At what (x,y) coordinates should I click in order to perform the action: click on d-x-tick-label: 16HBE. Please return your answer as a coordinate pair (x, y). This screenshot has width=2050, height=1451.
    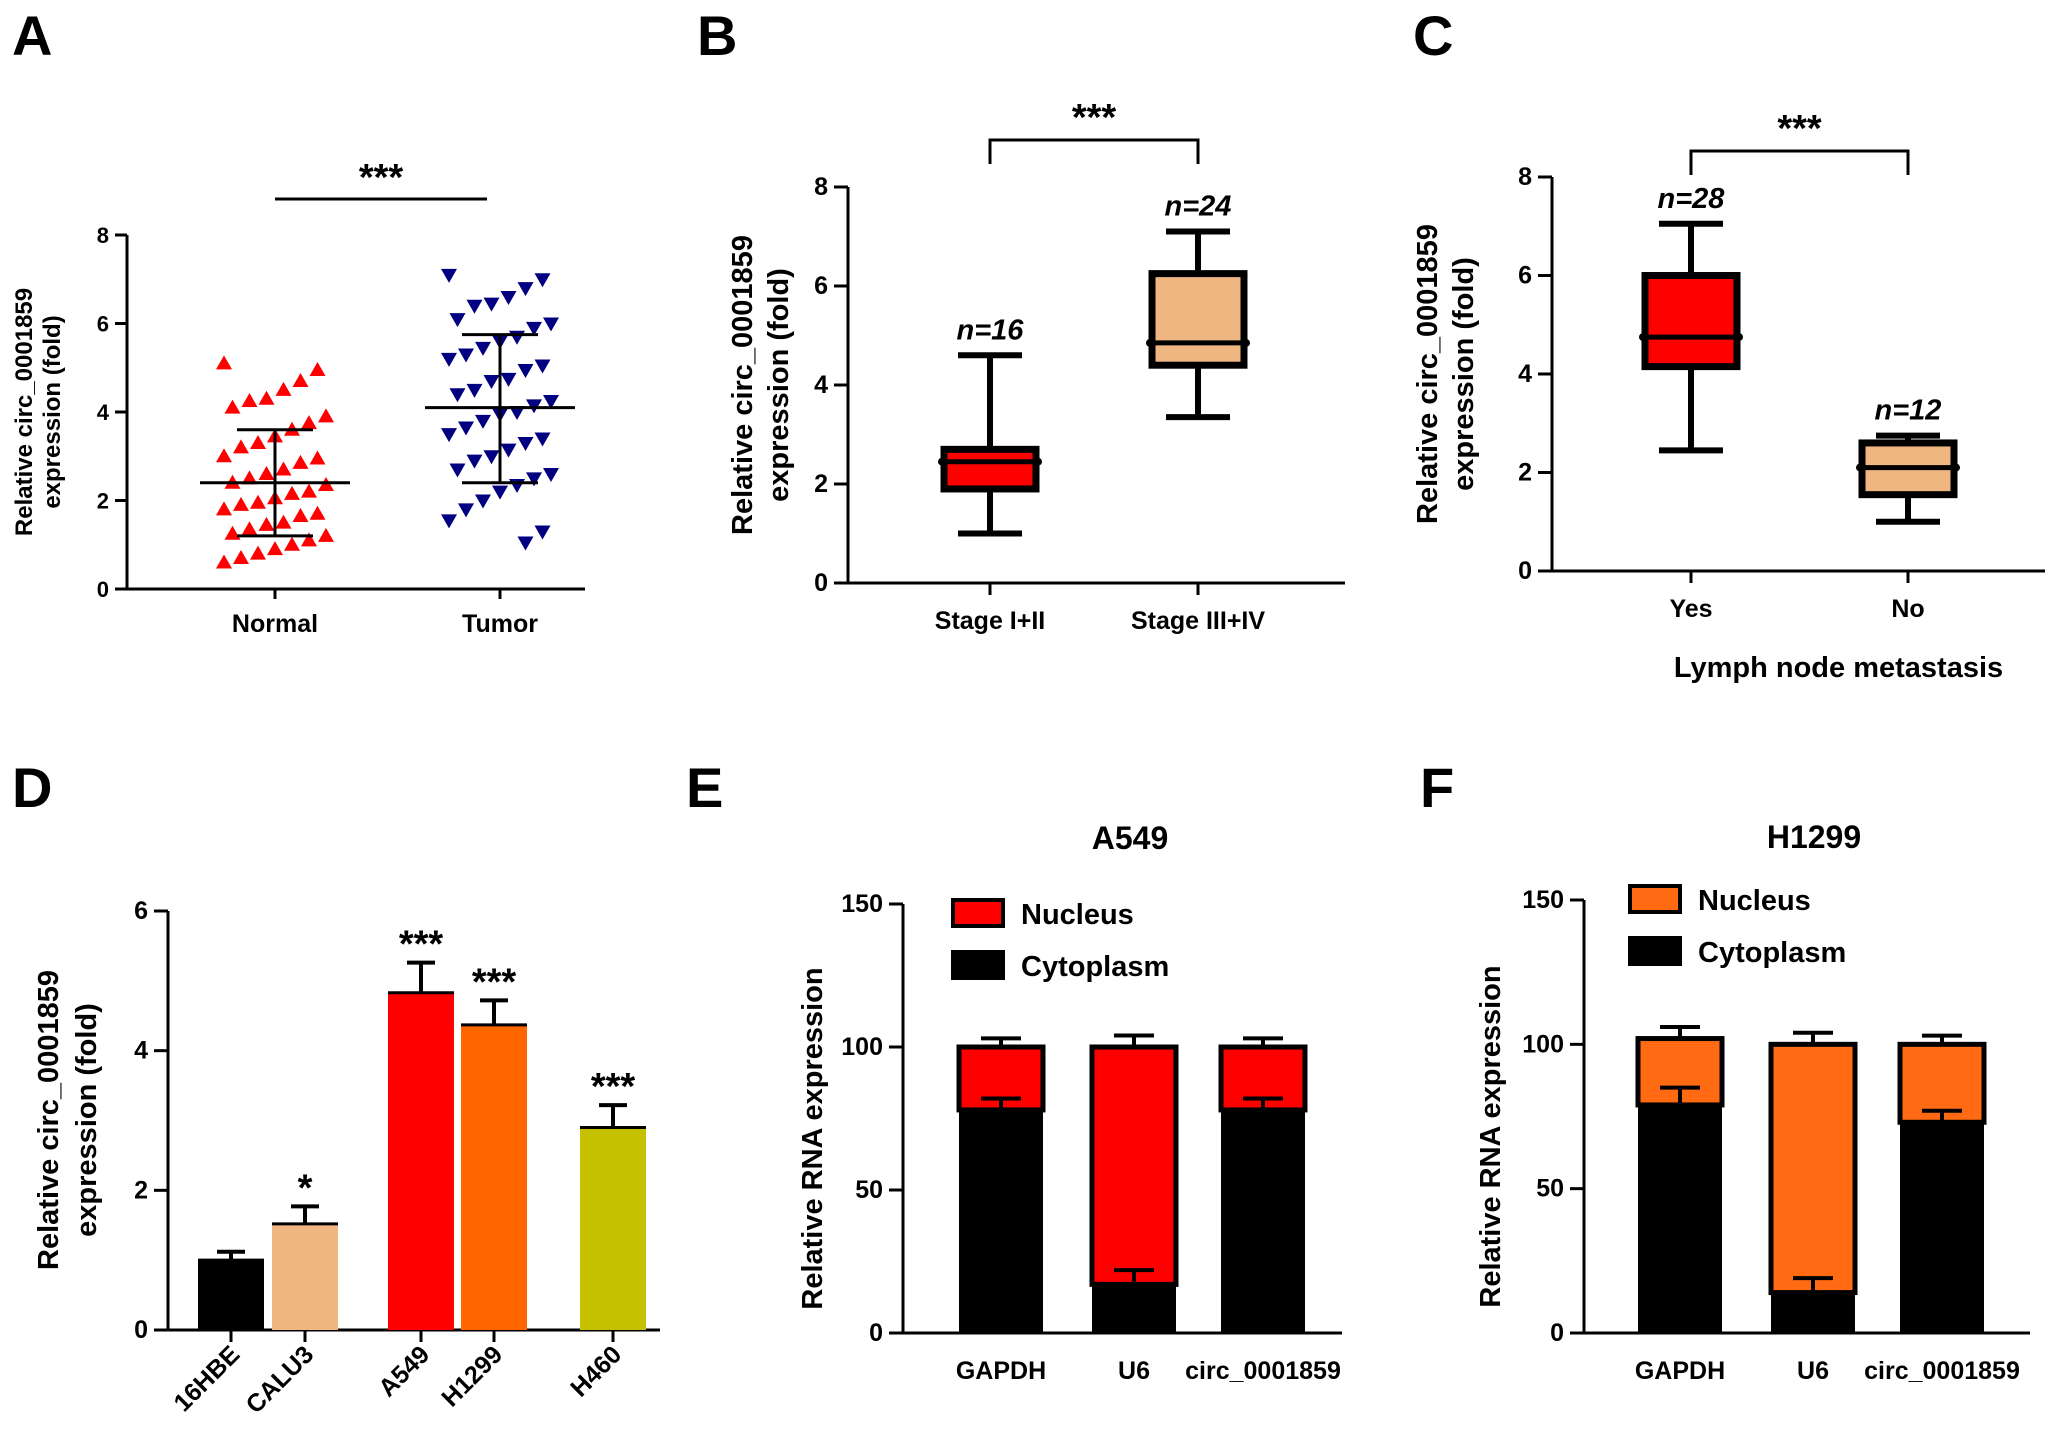
    Looking at the image, I should click on (206, 1378).